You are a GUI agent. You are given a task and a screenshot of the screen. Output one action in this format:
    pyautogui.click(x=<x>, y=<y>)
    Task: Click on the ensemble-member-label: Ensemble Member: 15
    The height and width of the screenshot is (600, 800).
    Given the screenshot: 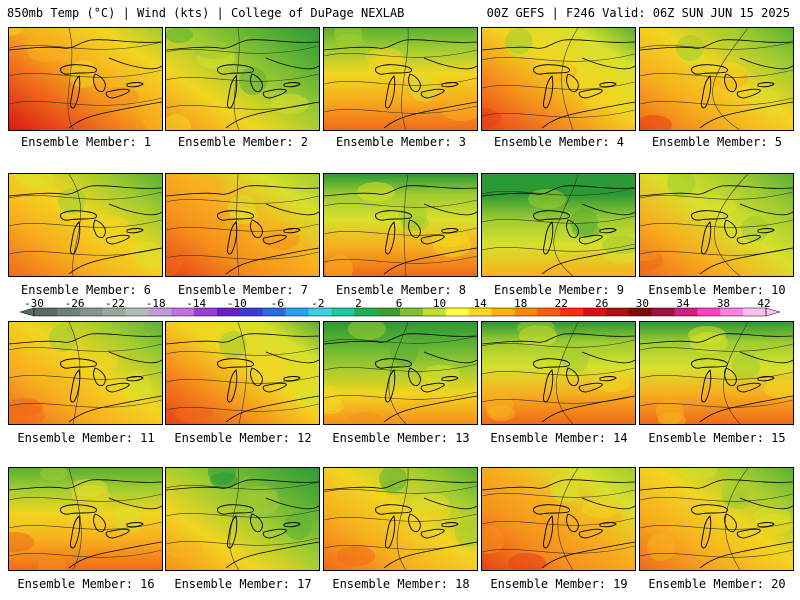 What is the action you would take?
    pyautogui.click(x=717, y=438)
    